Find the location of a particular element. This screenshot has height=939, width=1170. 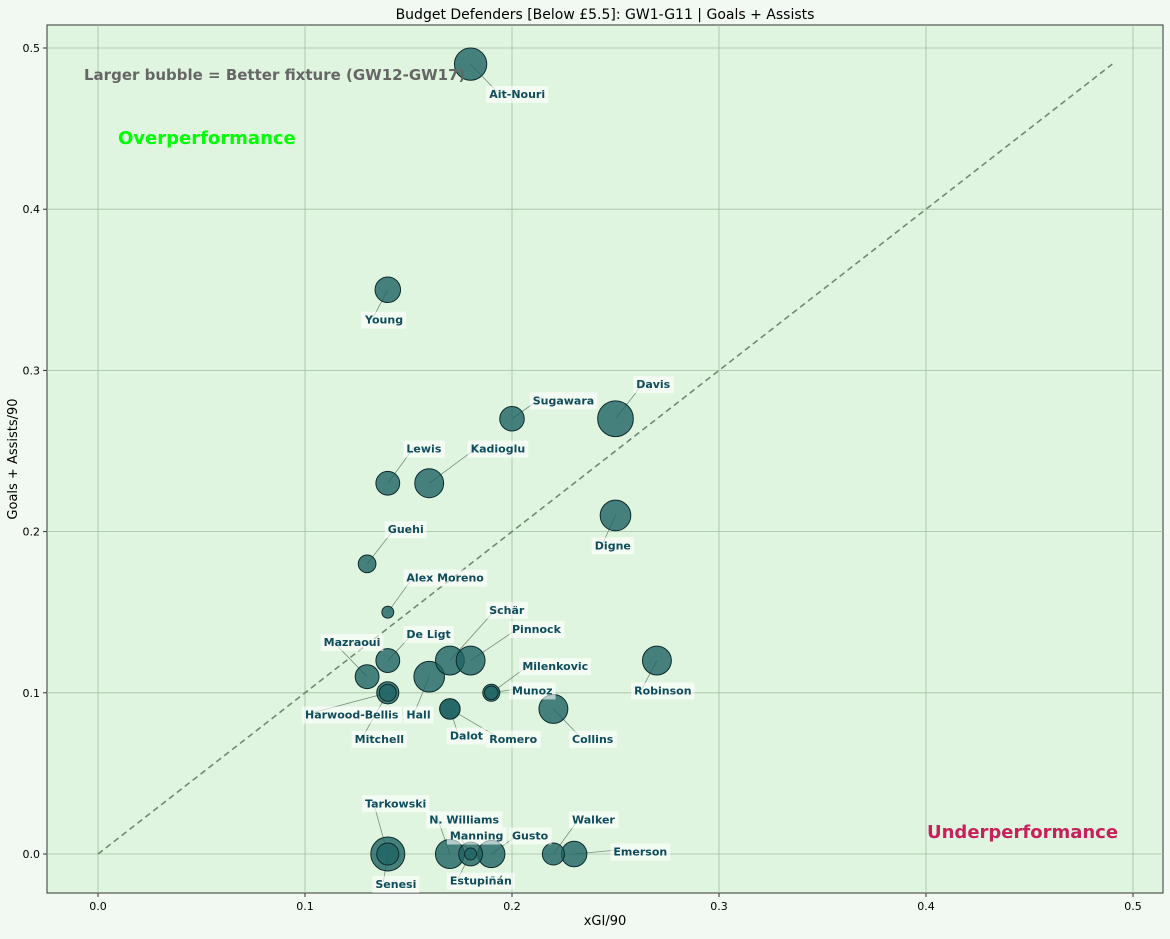

point-label: De Ligt is located at coordinates (428, 634).